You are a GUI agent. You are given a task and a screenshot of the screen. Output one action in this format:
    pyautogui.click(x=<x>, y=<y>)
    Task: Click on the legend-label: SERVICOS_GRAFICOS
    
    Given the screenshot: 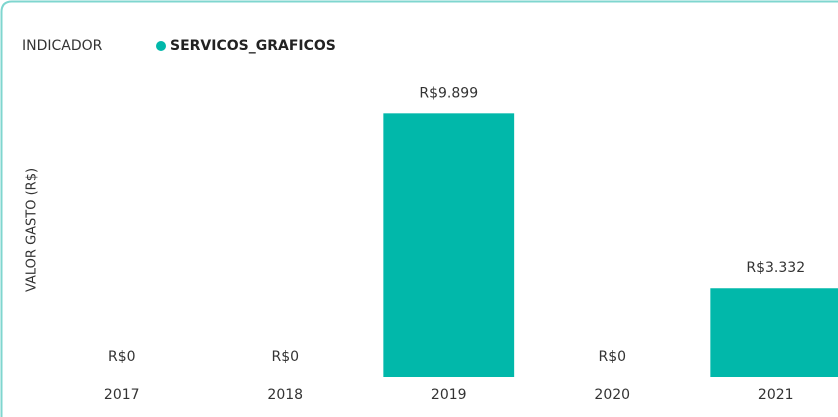 What is the action you would take?
    pyautogui.click(x=253, y=46)
    